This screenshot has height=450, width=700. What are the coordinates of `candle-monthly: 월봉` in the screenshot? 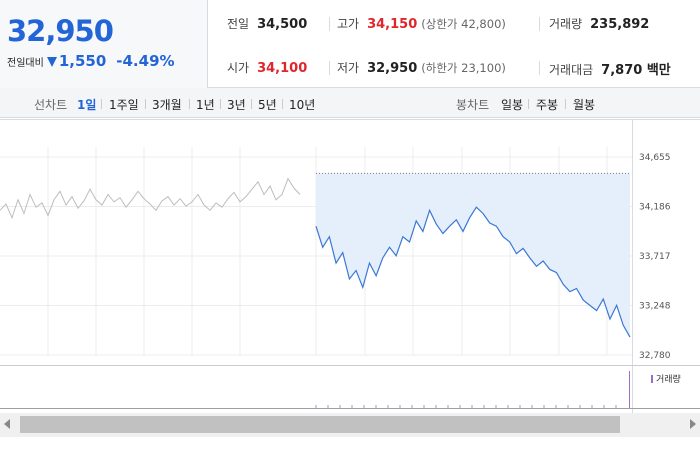 It's located at (584, 105).